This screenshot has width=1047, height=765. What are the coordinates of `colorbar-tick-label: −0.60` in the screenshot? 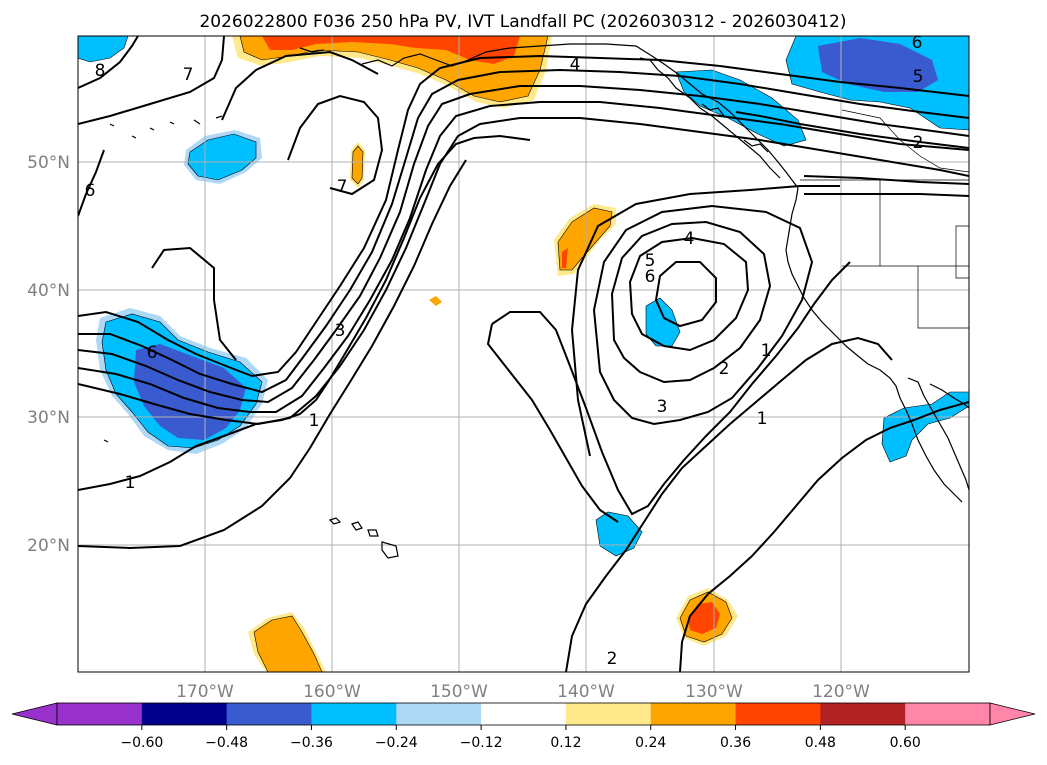 It's located at (141, 743).